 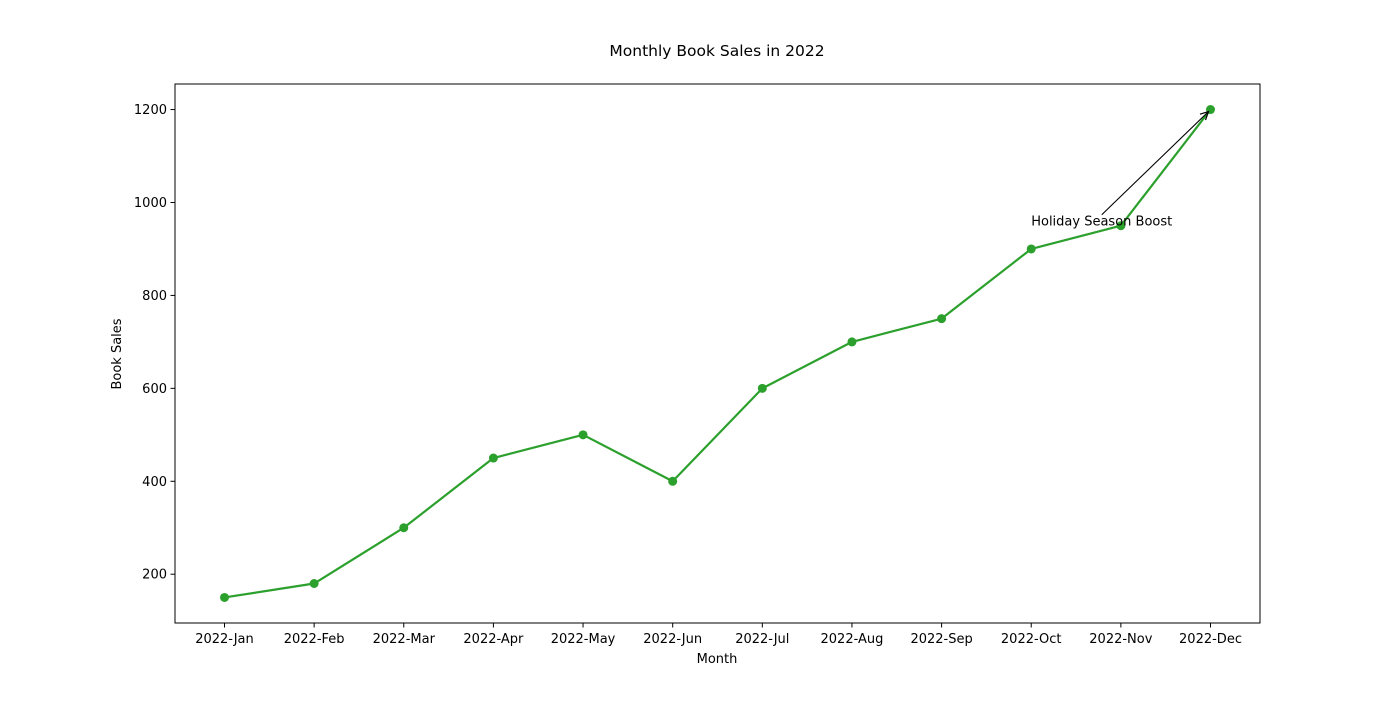 What do you see at coordinates (154, 575) in the screenshot?
I see `y-tick-label: 200` at bounding box center [154, 575].